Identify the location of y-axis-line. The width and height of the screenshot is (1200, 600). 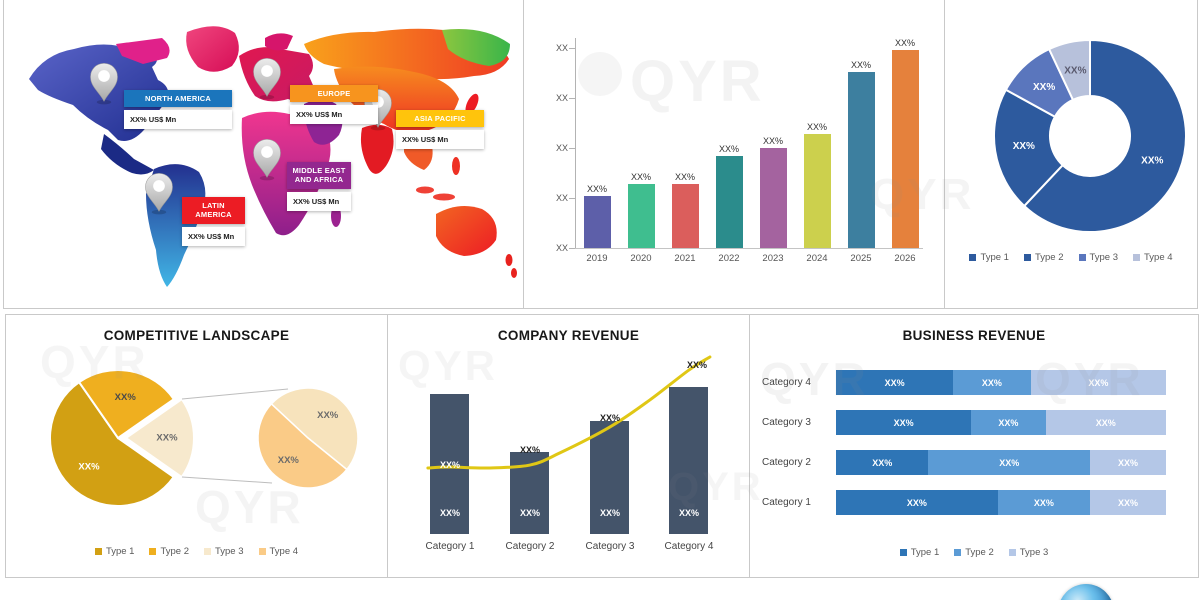
(575, 143).